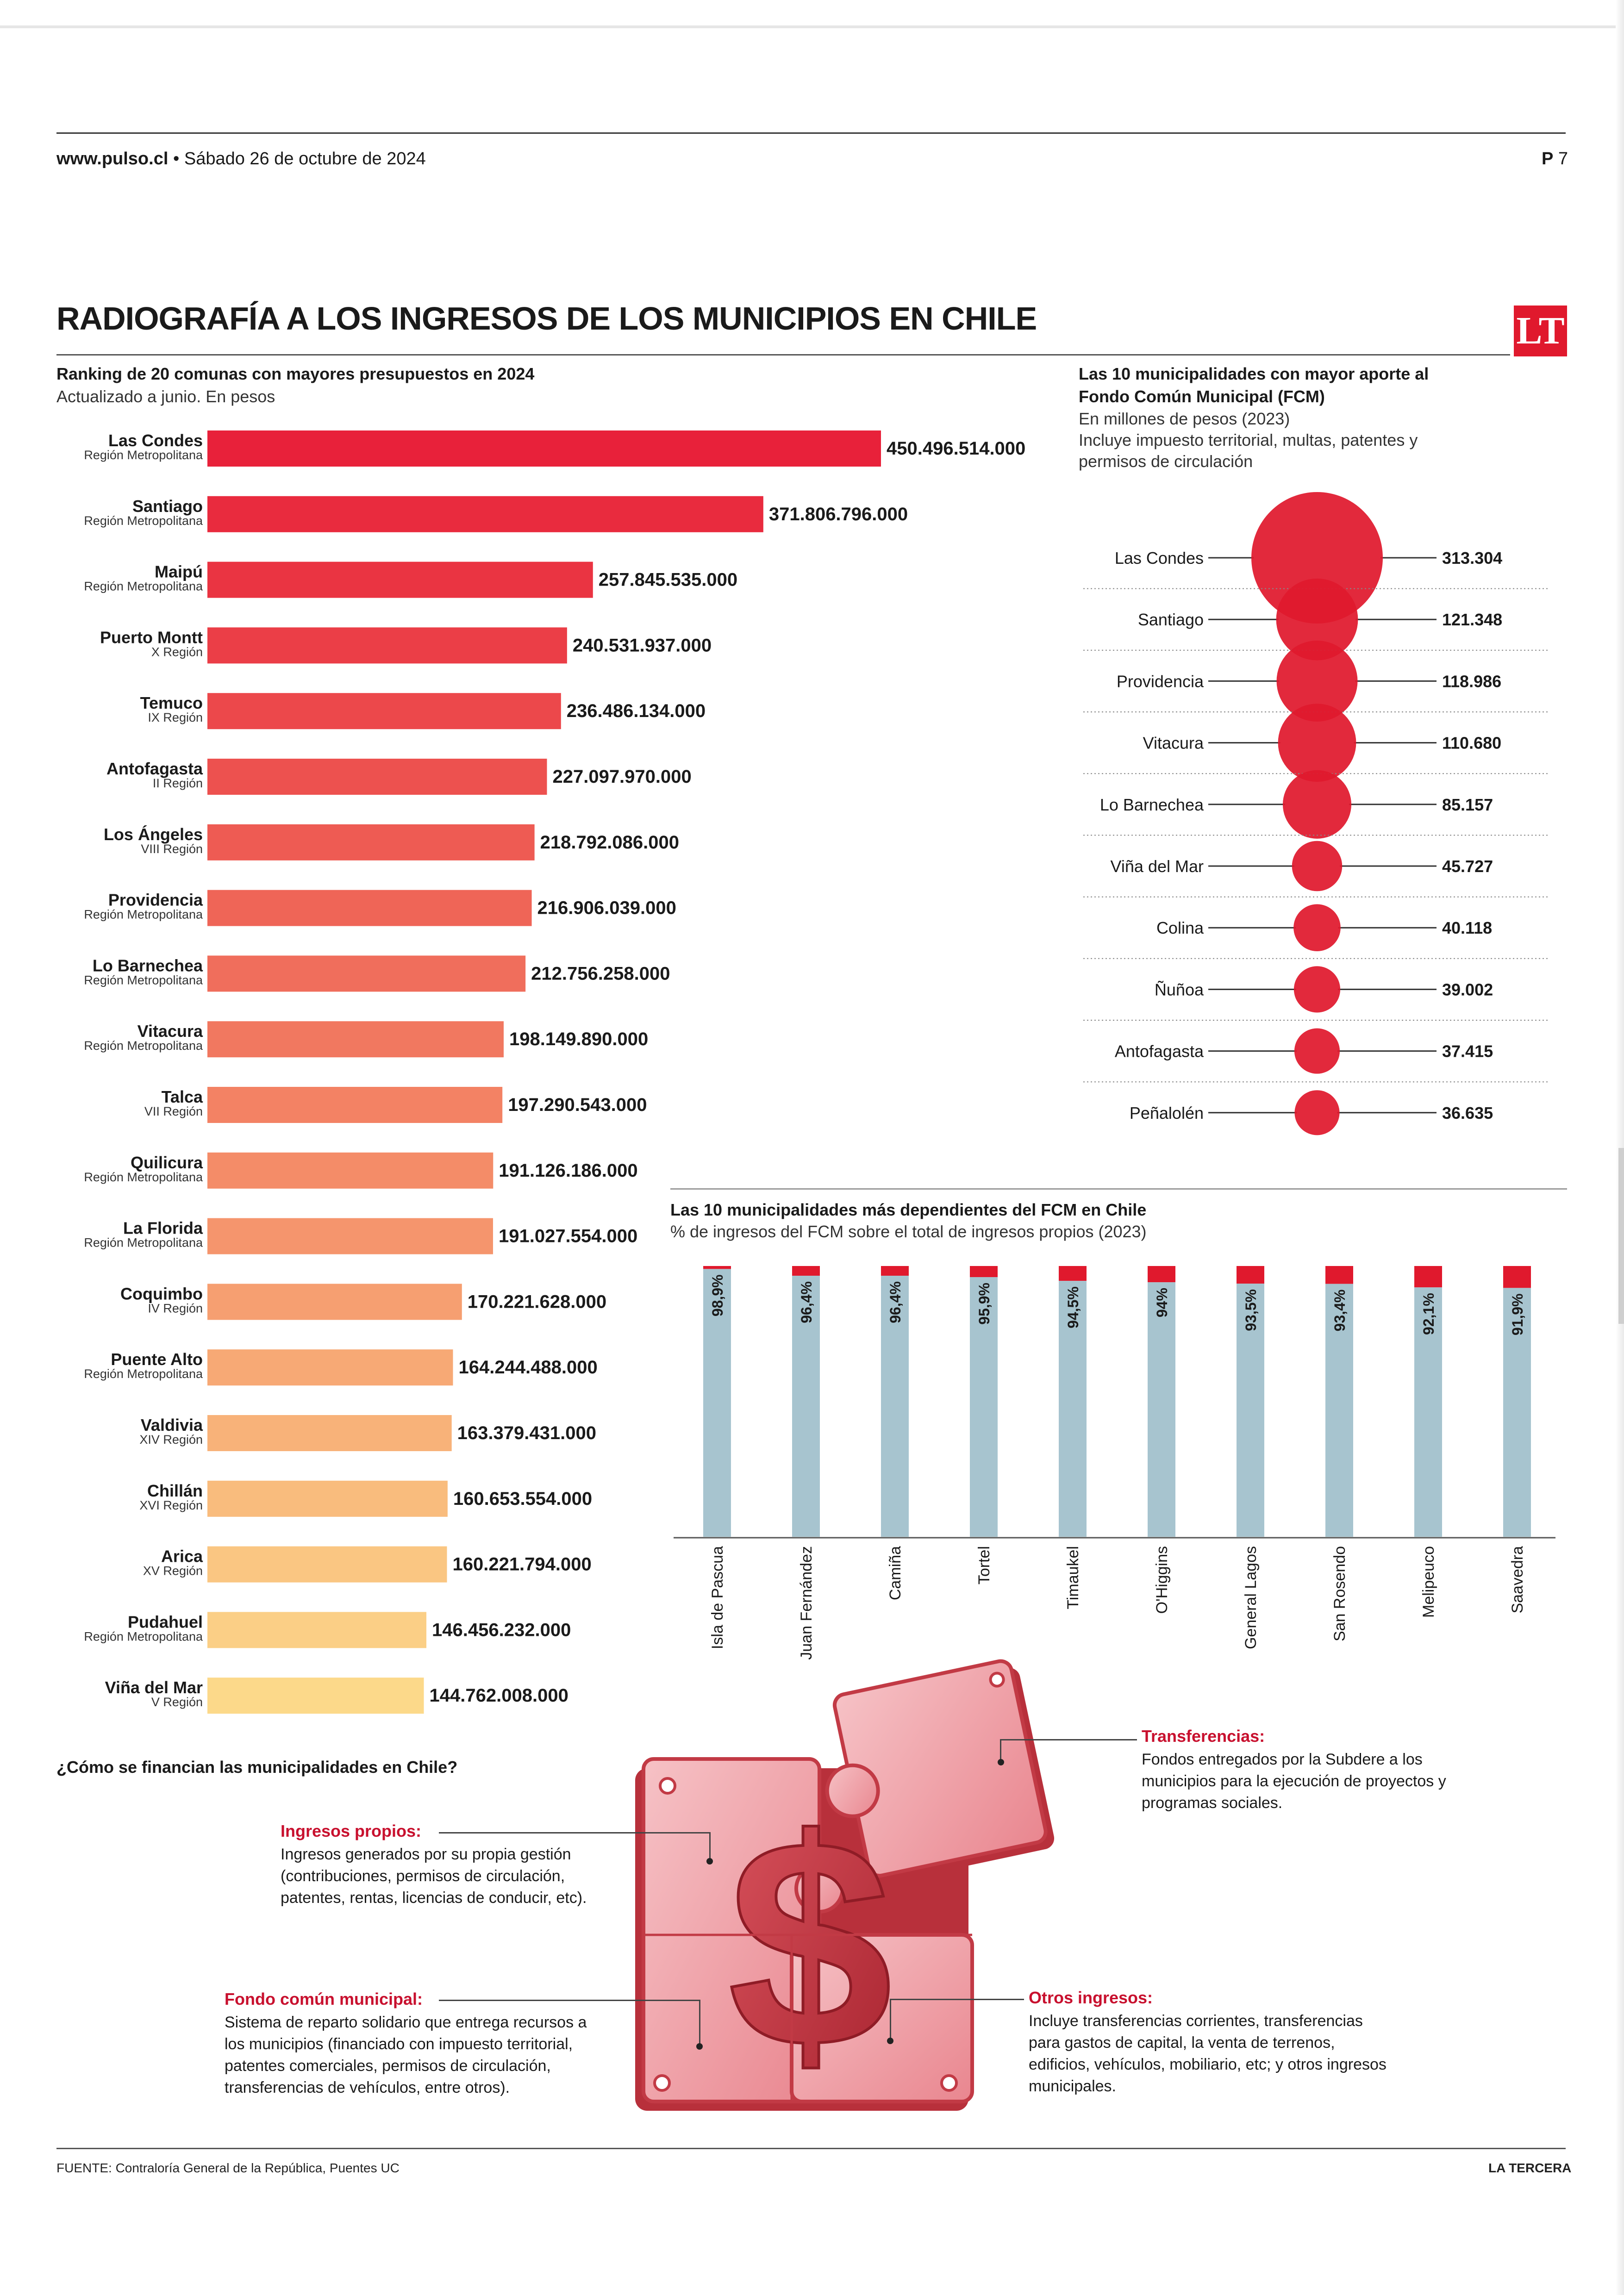  Describe the element at coordinates (1184, 418) in the screenshot. I see `fcm-aporte-sub-1: En millones de pesos (2023)` at that location.